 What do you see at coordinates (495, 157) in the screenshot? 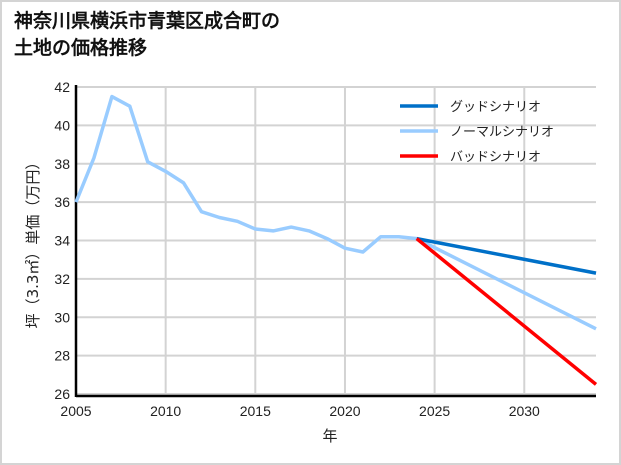
I see `legend-label: バッドシナリオ` at bounding box center [495, 157].